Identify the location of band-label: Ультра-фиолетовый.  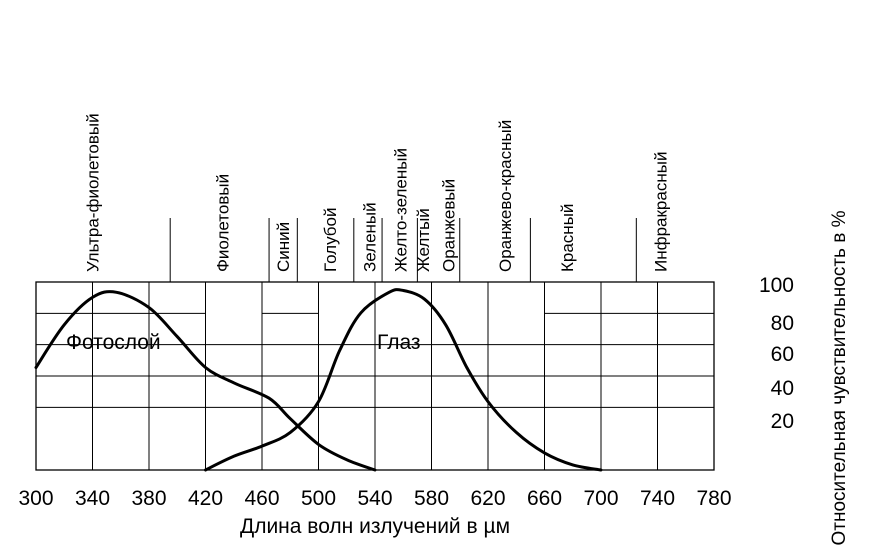
(93, 192).